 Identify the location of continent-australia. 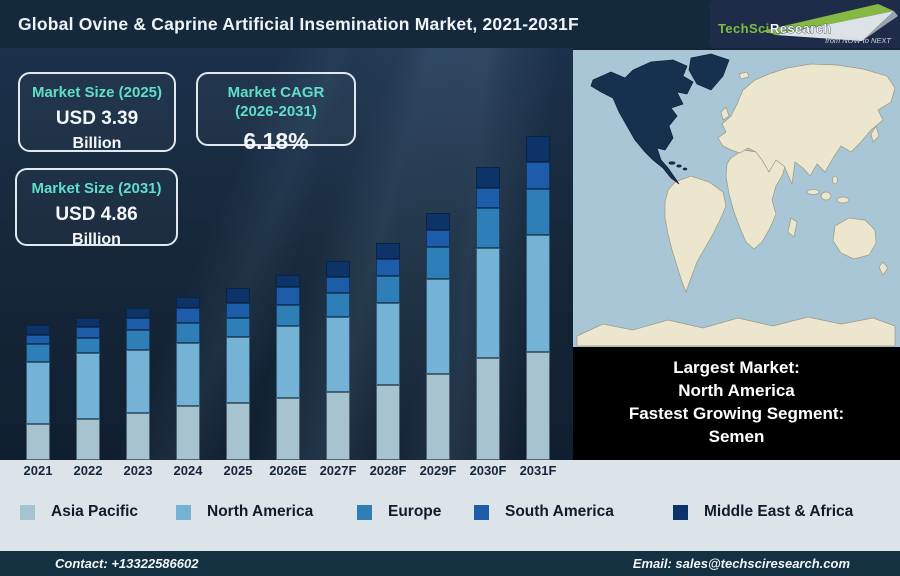
(854, 238).